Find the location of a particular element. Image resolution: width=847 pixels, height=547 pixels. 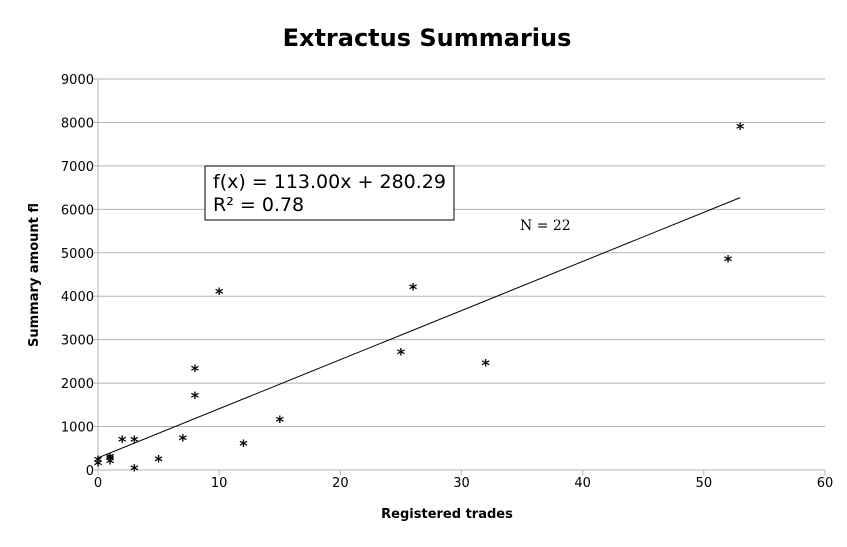

y-tick-label: 9000 is located at coordinates (77, 80).